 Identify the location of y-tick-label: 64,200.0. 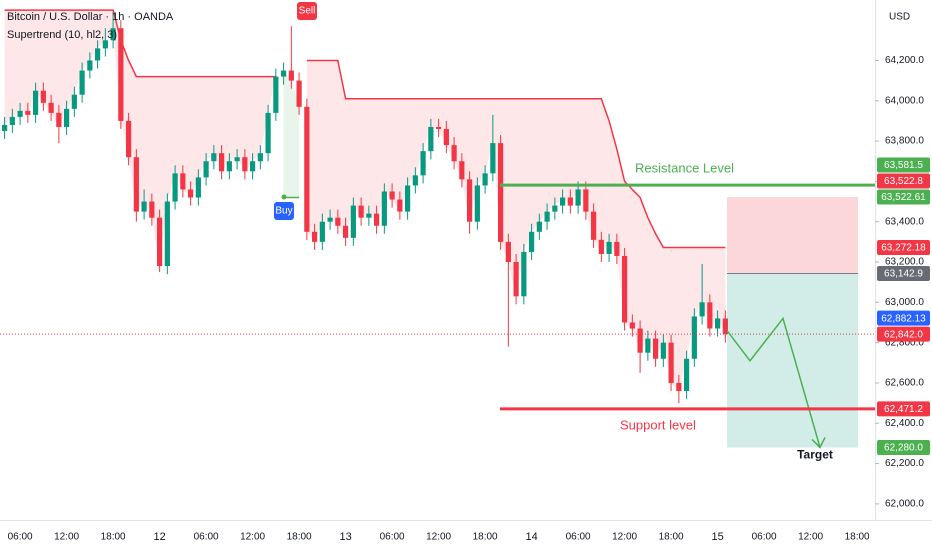
(904, 60).